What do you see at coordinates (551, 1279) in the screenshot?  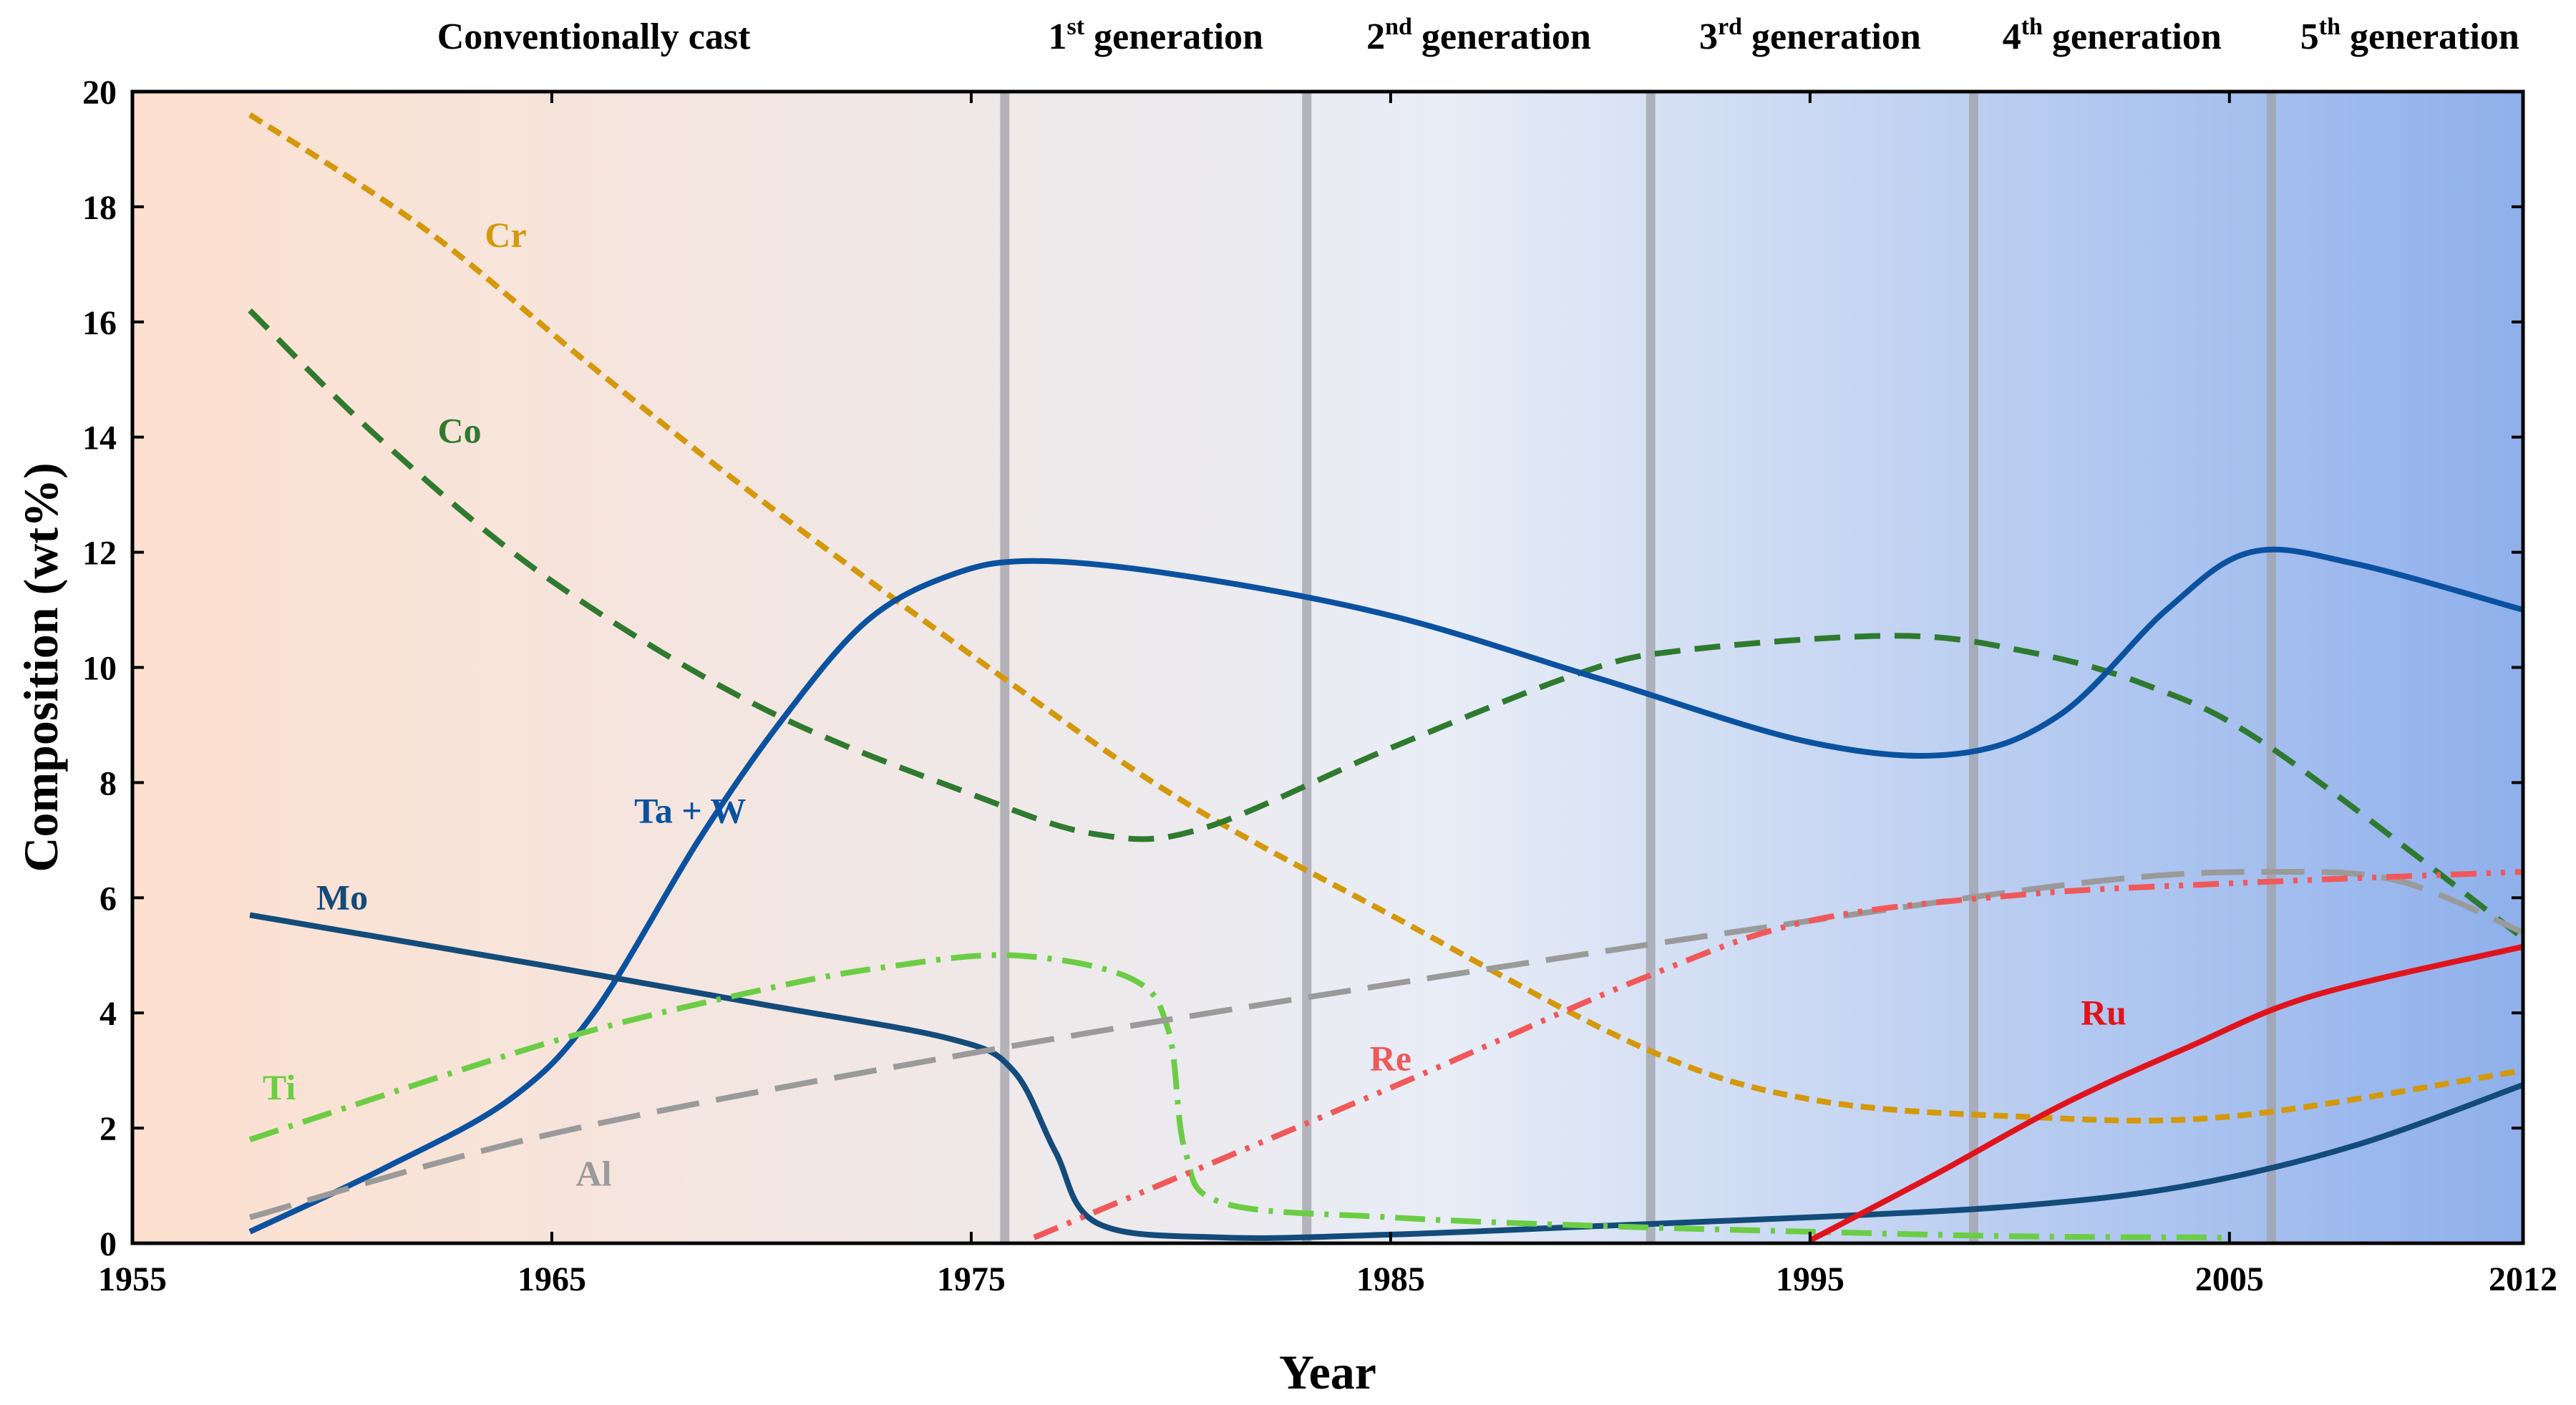 I see `x-tick-label: 1965` at bounding box center [551, 1279].